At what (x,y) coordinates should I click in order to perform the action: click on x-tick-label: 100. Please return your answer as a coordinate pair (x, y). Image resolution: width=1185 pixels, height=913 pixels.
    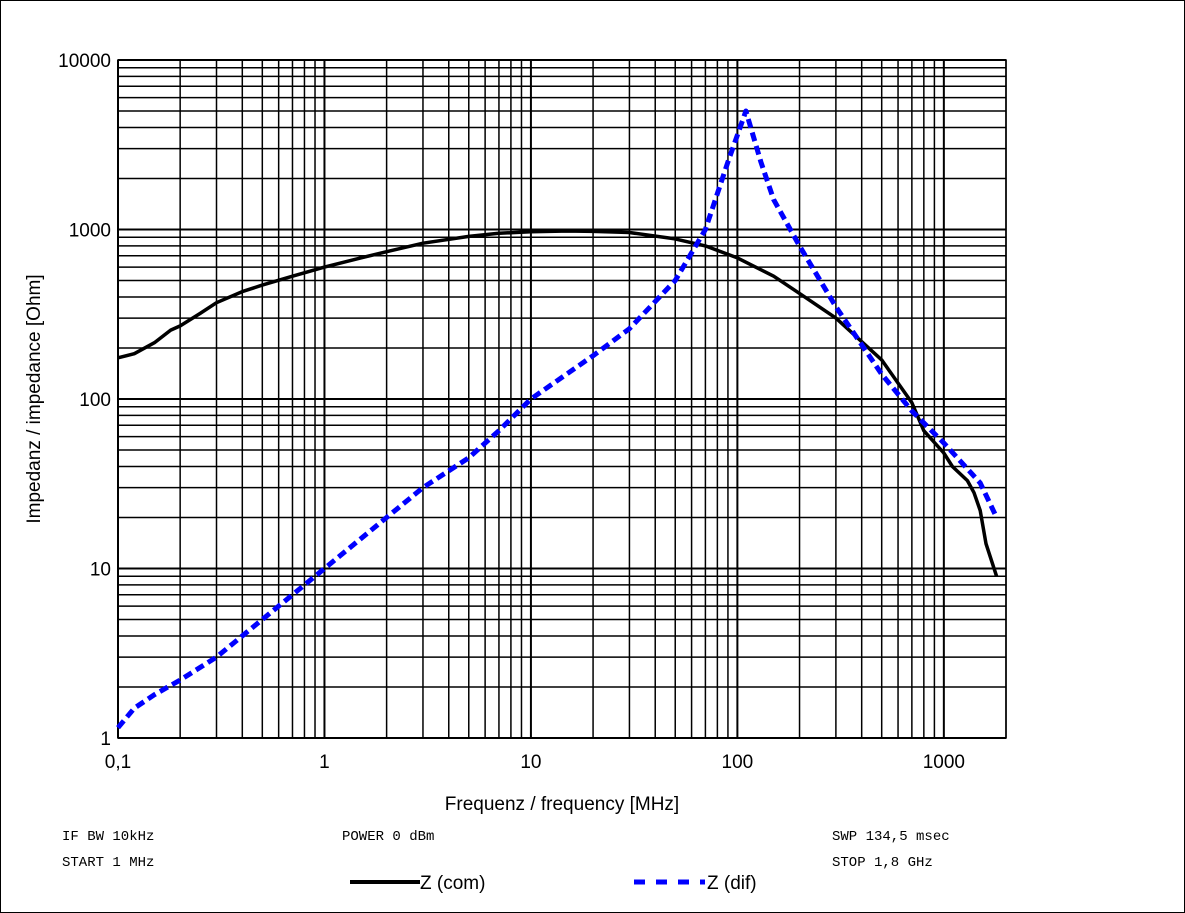
    Looking at the image, I should click on (738, 762).